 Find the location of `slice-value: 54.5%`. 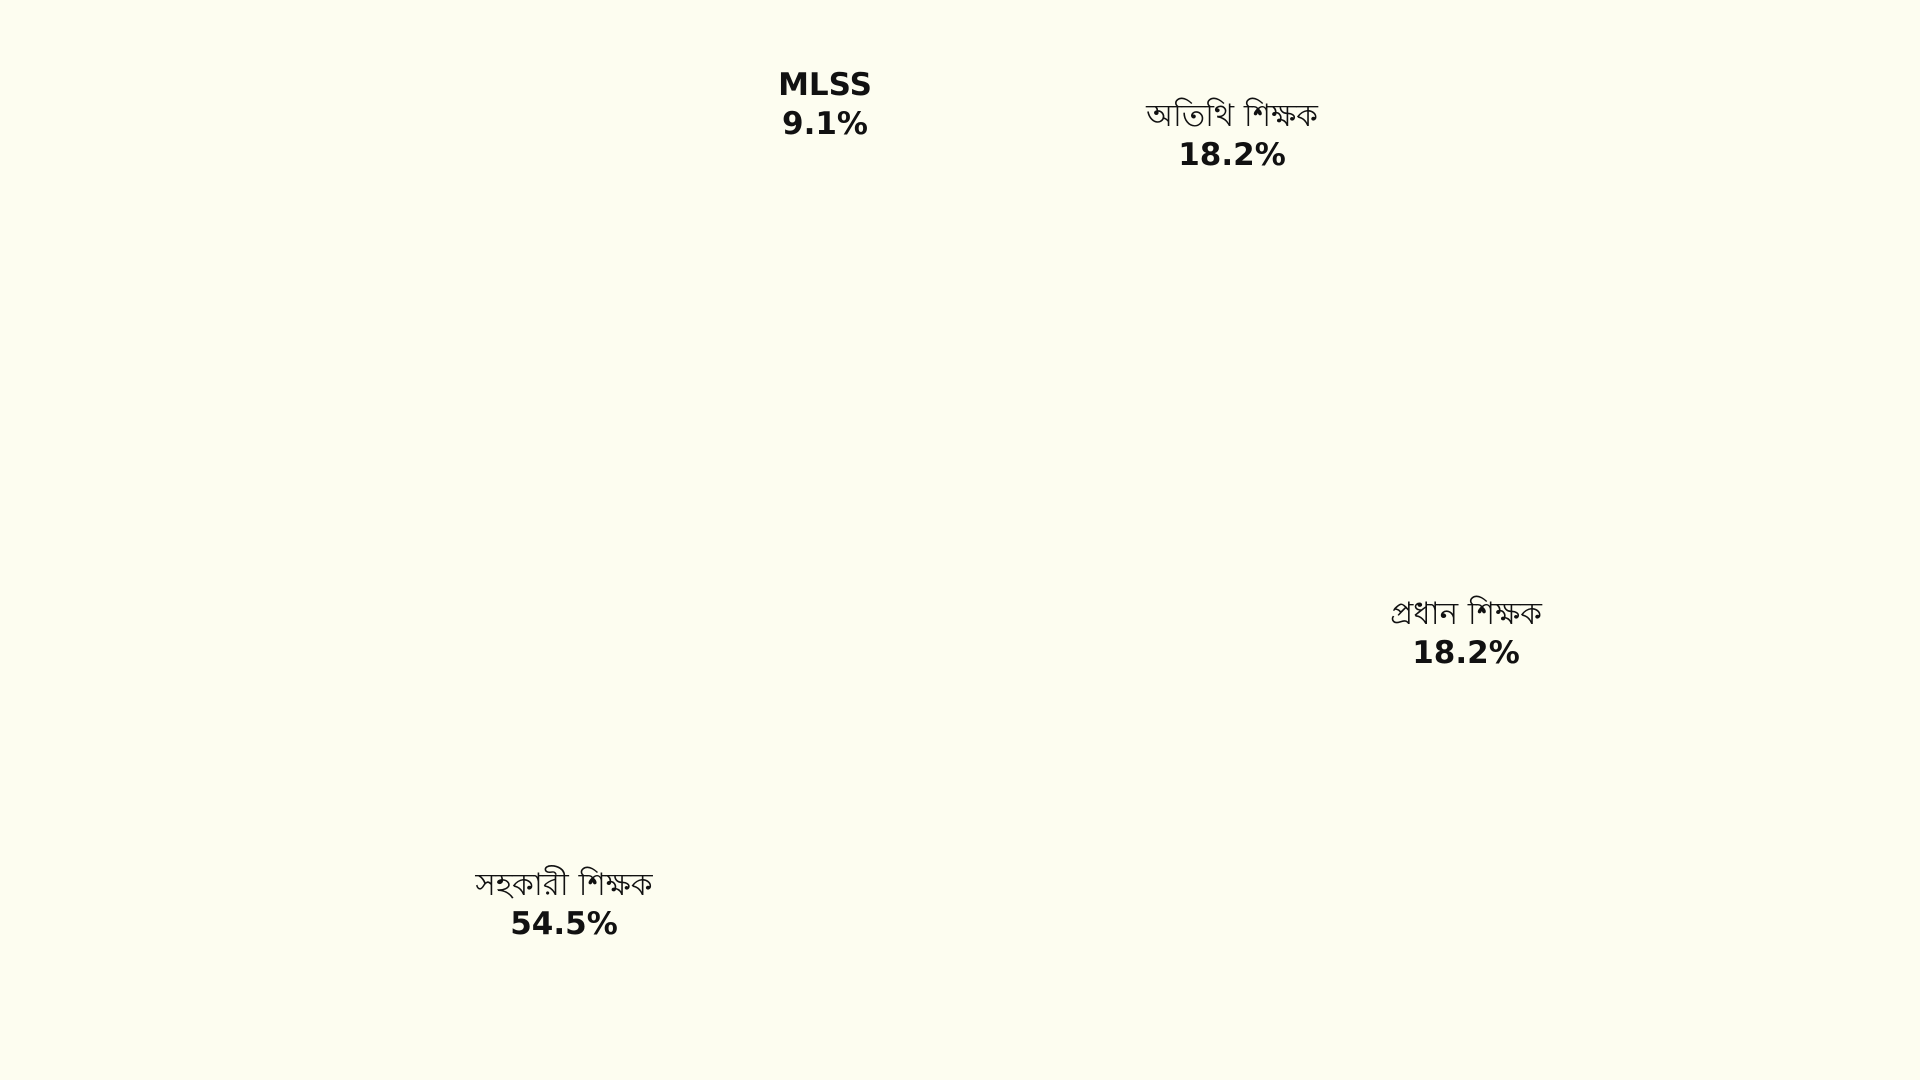

slice-value: 54.5% is located at coordinates (564, 923).